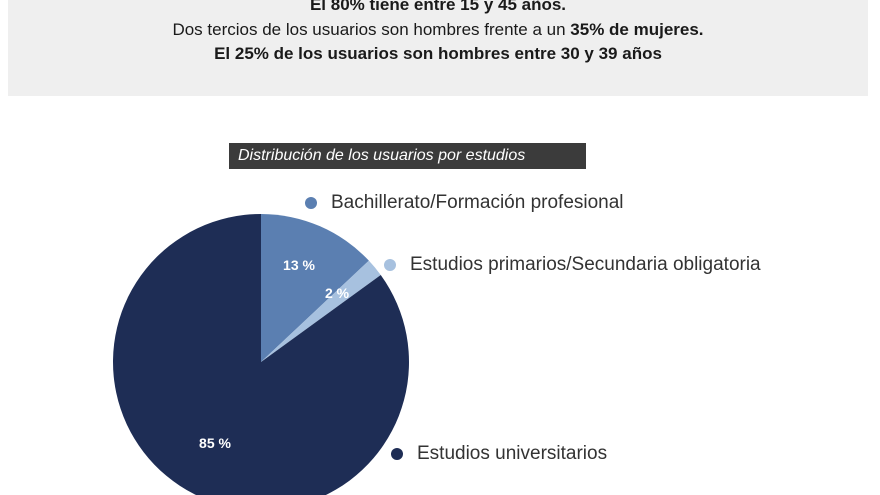 The height and width of the screenshot is (495, 880). What do you see at coordinates (321, 311) in the screenshot?
I see `slice-primarios` at bounding box center [321, 311].